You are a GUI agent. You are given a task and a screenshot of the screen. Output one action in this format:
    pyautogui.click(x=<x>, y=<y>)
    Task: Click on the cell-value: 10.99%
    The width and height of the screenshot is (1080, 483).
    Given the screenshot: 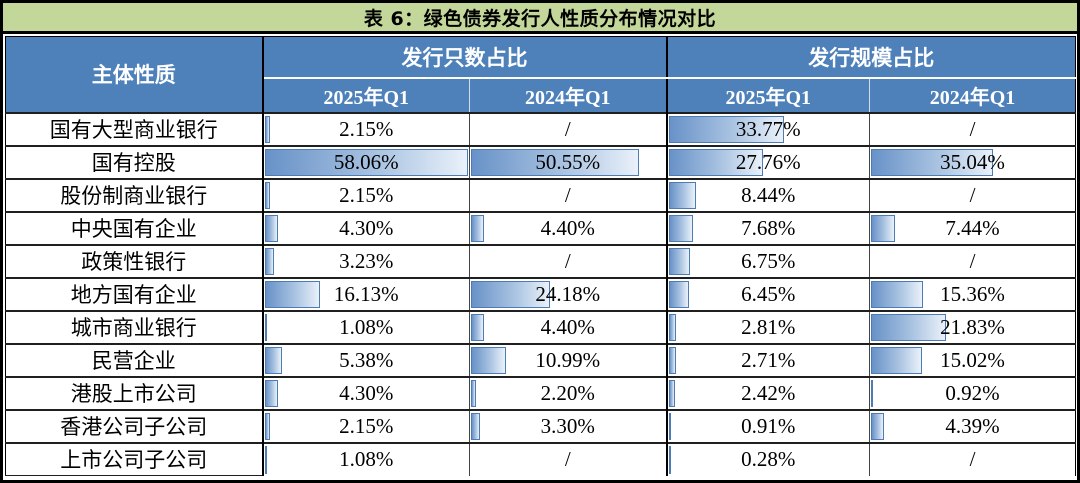 What is the action you would take?
    pyautogui.click(x=568, y=359)
    